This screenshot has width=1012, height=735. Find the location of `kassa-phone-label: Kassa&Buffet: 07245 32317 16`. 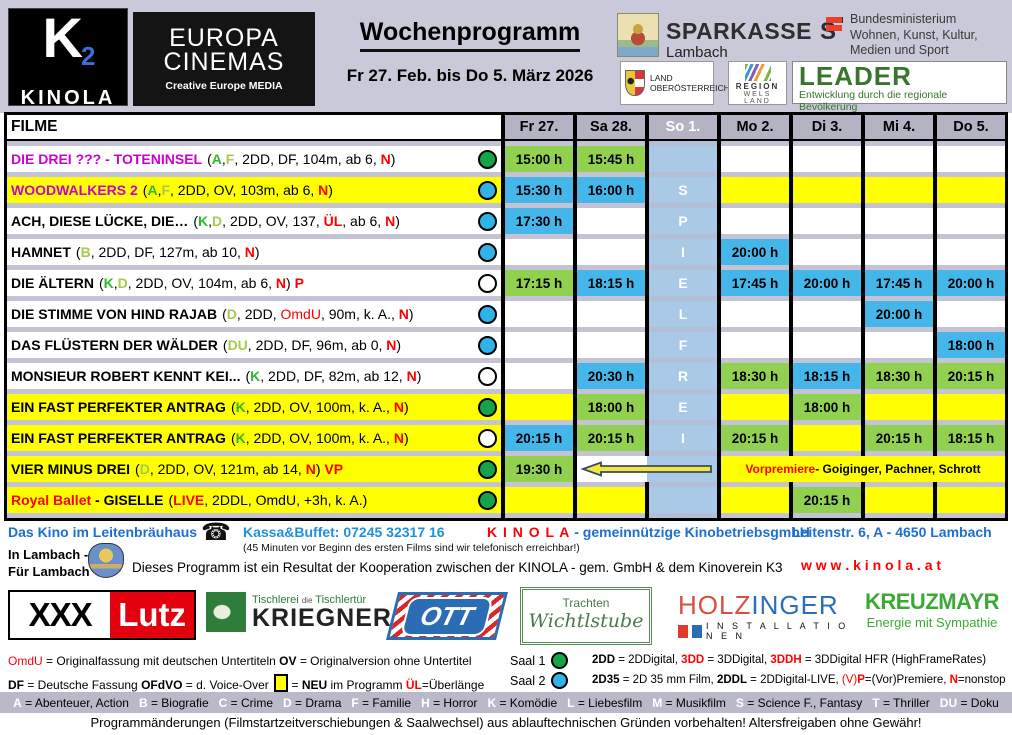

kassa-phone-label: Kassa&Buffet: 07245 32317 16 is located at coordinates (344, 532).